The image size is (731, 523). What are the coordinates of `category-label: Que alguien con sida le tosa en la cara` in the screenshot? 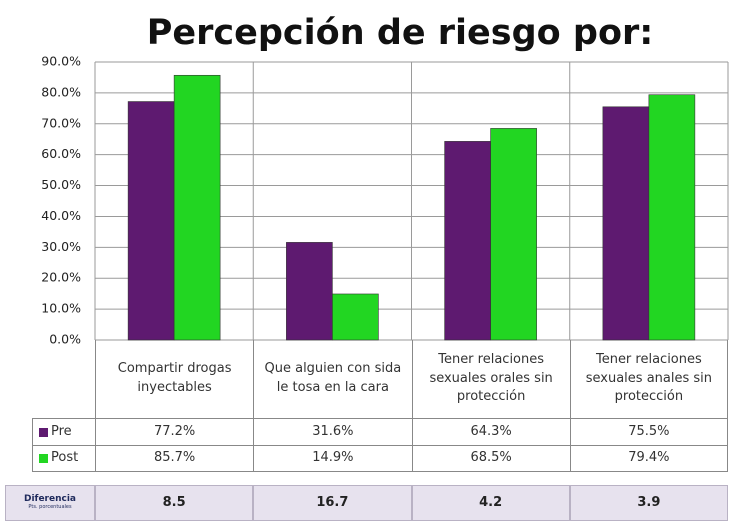 It's located at (332, 379).